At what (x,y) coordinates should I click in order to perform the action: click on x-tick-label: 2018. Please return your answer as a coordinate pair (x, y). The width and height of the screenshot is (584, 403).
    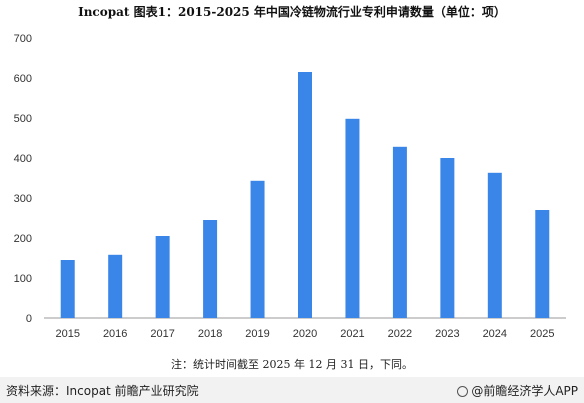
    Looking at the image, I should click on (210, 334).